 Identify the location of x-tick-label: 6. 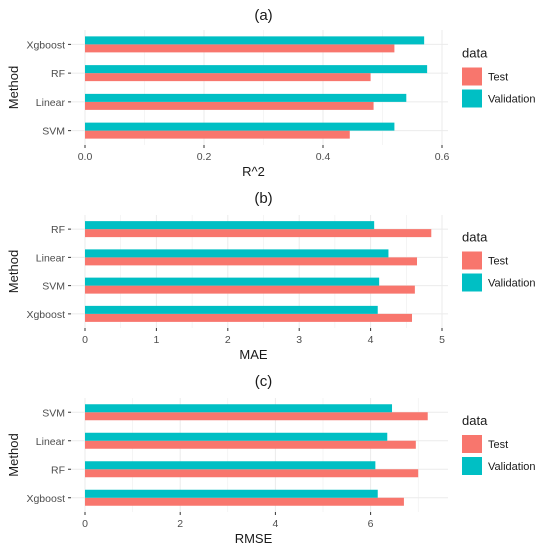
(371, 524).